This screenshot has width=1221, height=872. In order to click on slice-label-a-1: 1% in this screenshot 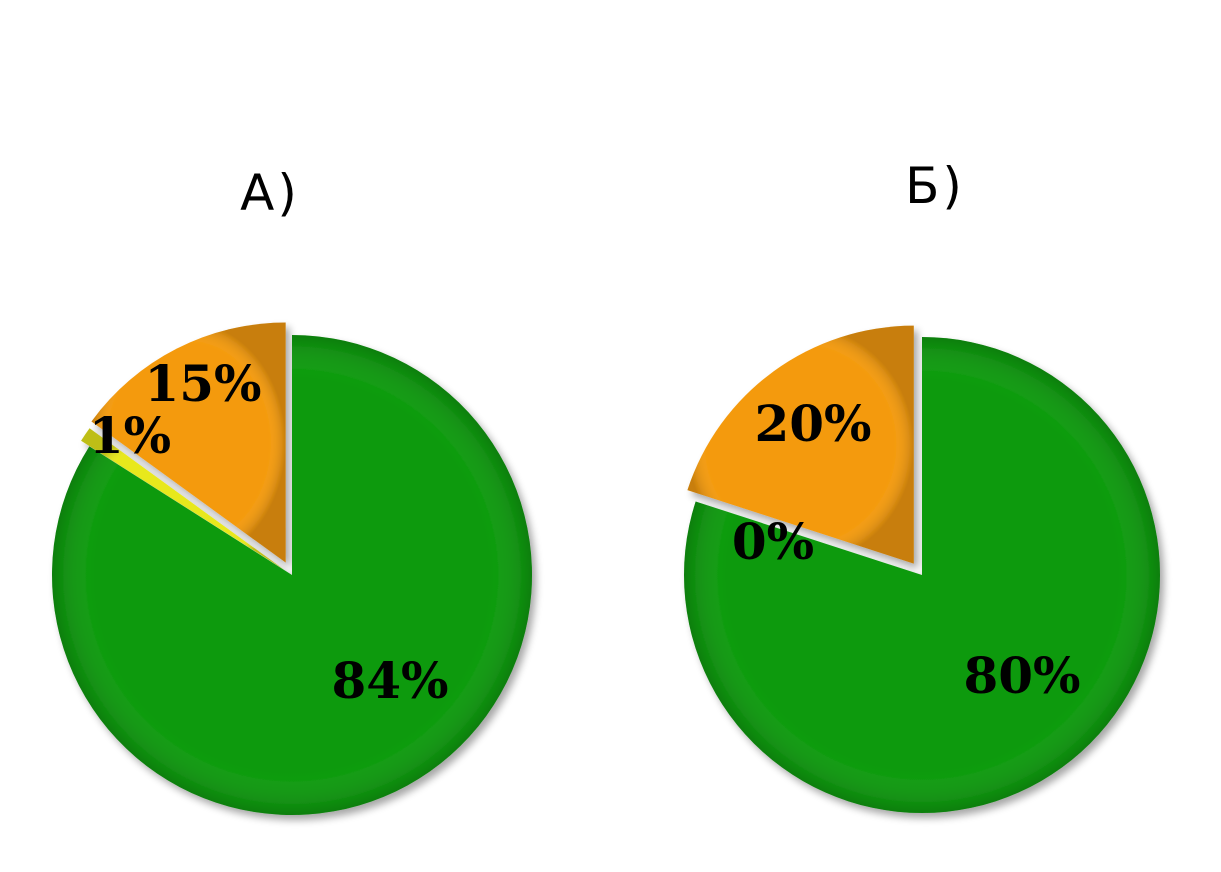, I will do `click(130, 435)`.